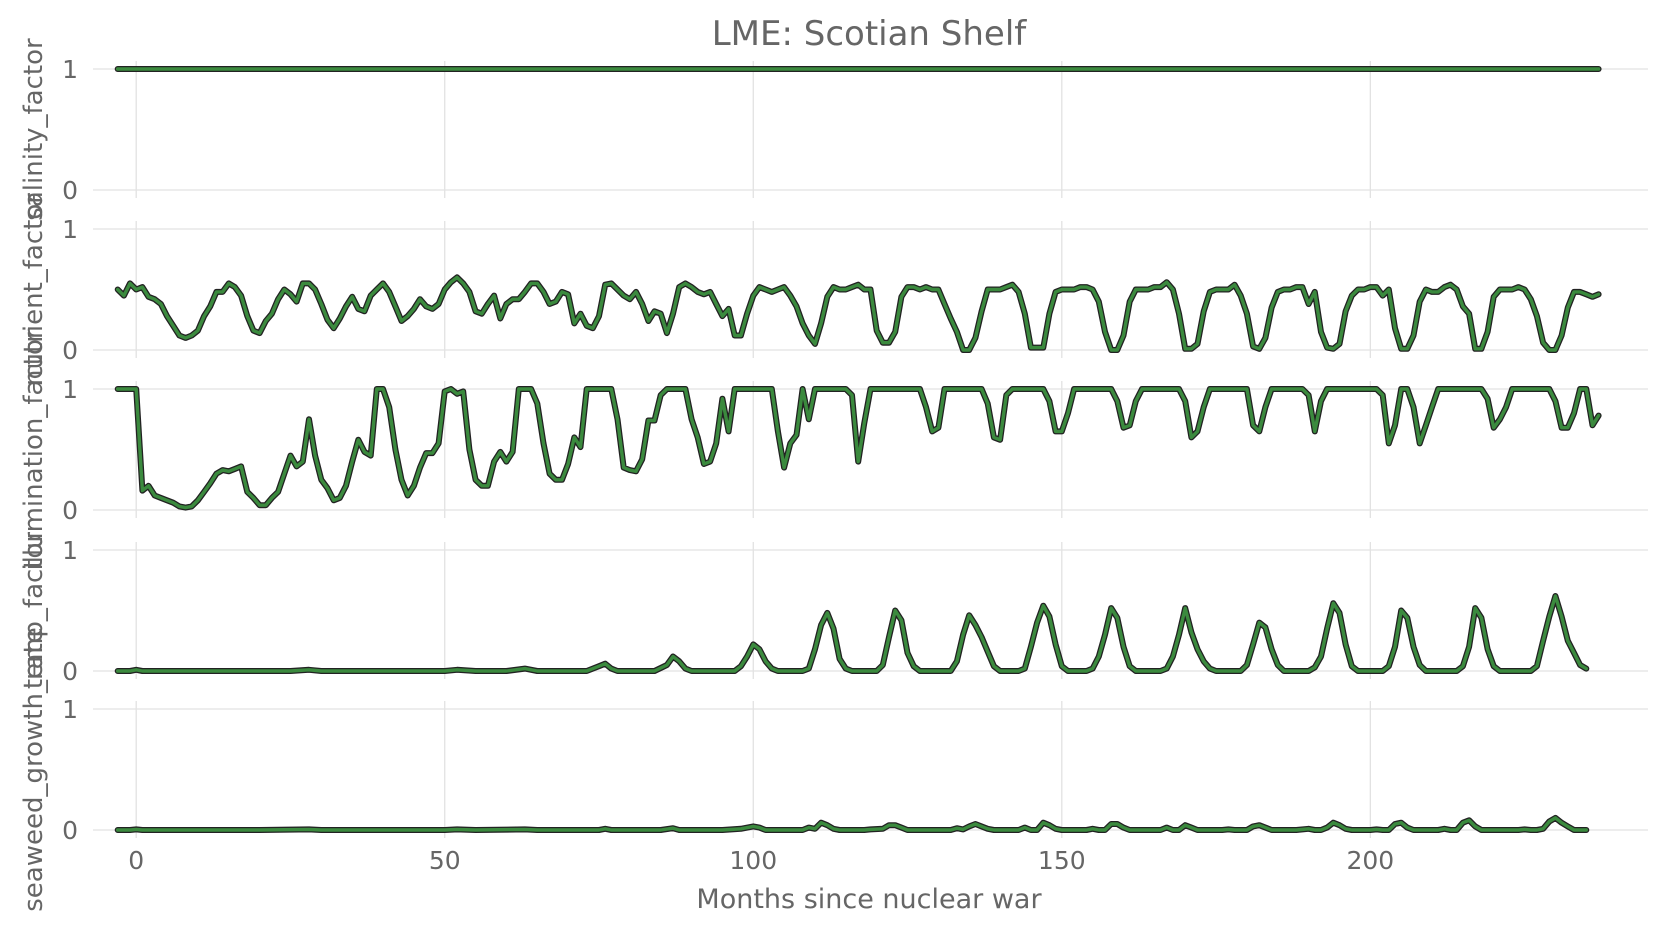 The height and width of the screenshot is (943, 1658). I want to click on y-axis-label: seaweed_growth_rate, so click(34, 769).